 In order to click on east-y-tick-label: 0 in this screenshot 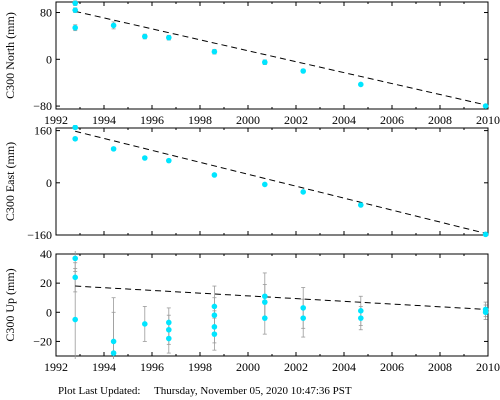, I will do `click(49, 183)`.